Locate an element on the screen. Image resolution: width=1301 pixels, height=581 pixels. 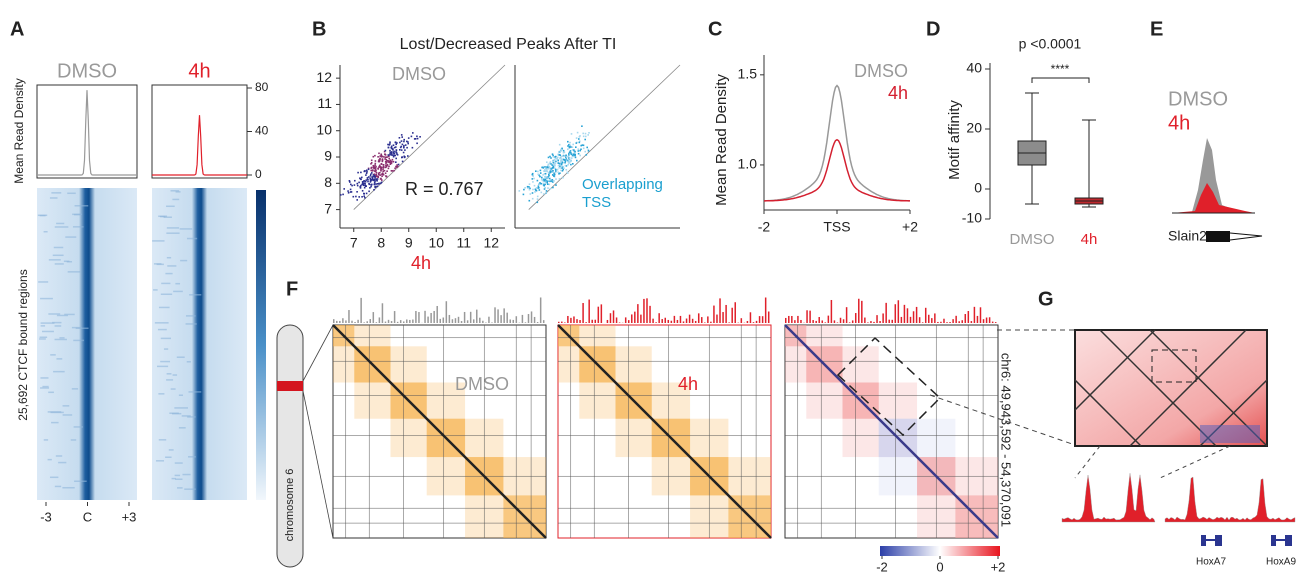
zoom-line is located at coordinates (1087, 462).